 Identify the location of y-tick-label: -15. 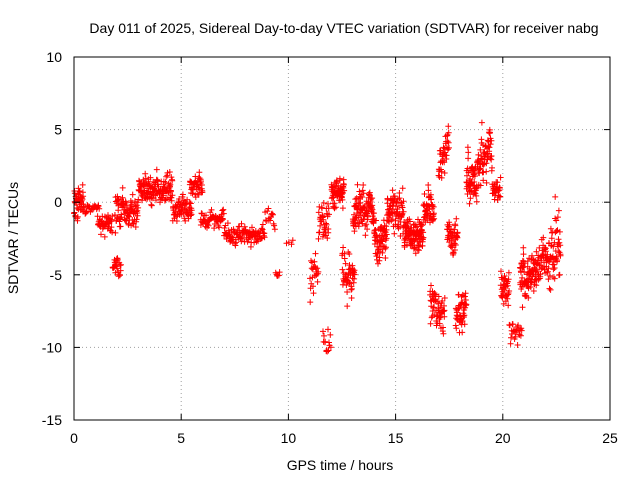
(52, 420).